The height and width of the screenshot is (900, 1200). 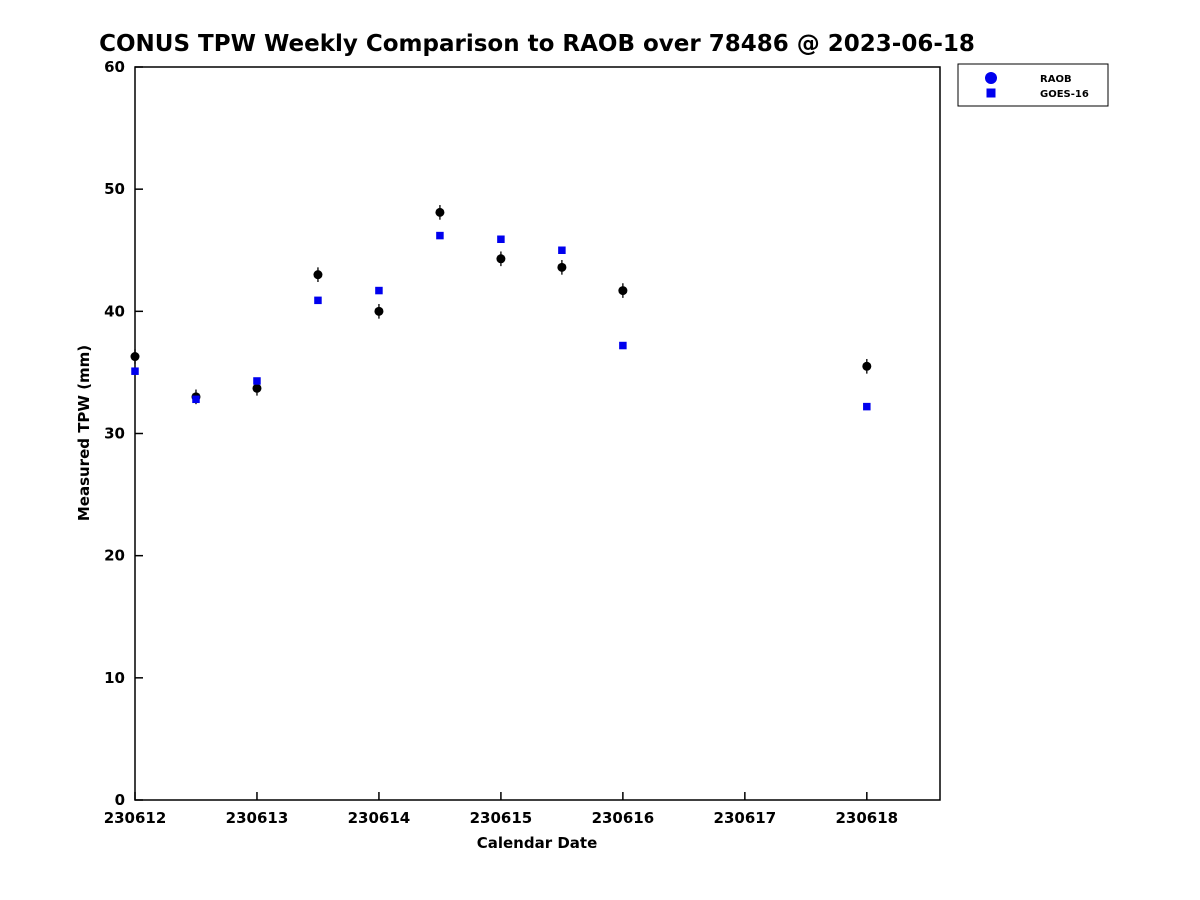 What do you see at coordinates (379, 818) in the screenshot?
I see `x-tick-label: 230614` at bounding box center [379, 818].